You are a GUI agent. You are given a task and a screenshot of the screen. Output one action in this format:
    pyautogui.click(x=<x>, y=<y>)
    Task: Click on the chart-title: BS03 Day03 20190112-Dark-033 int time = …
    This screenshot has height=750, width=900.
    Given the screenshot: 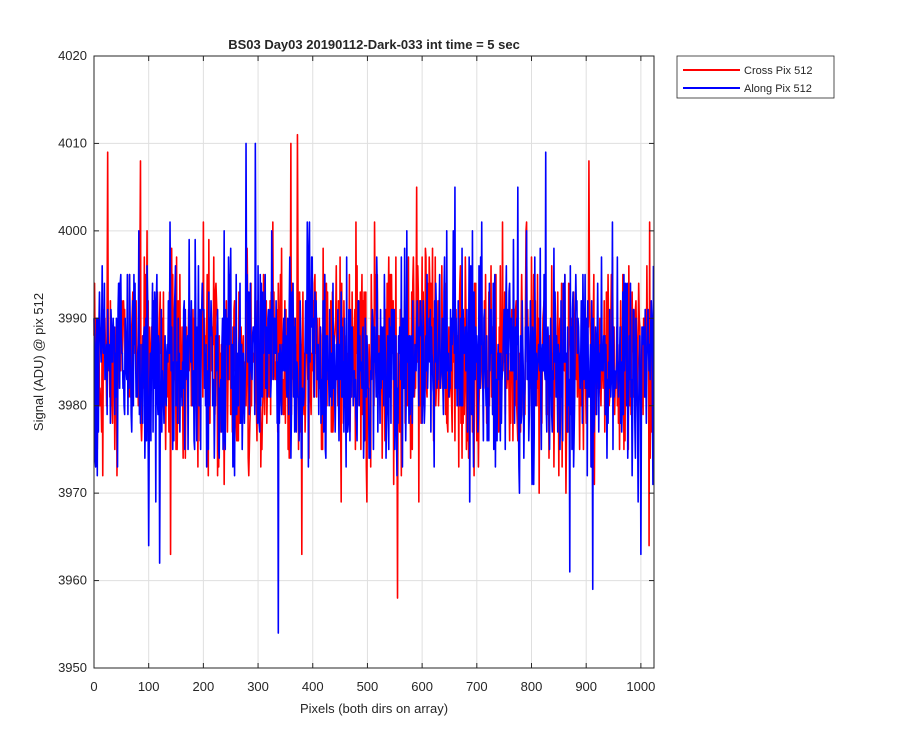 What is the action you would take?
    pyautogui.click(x=374, y=44)
    